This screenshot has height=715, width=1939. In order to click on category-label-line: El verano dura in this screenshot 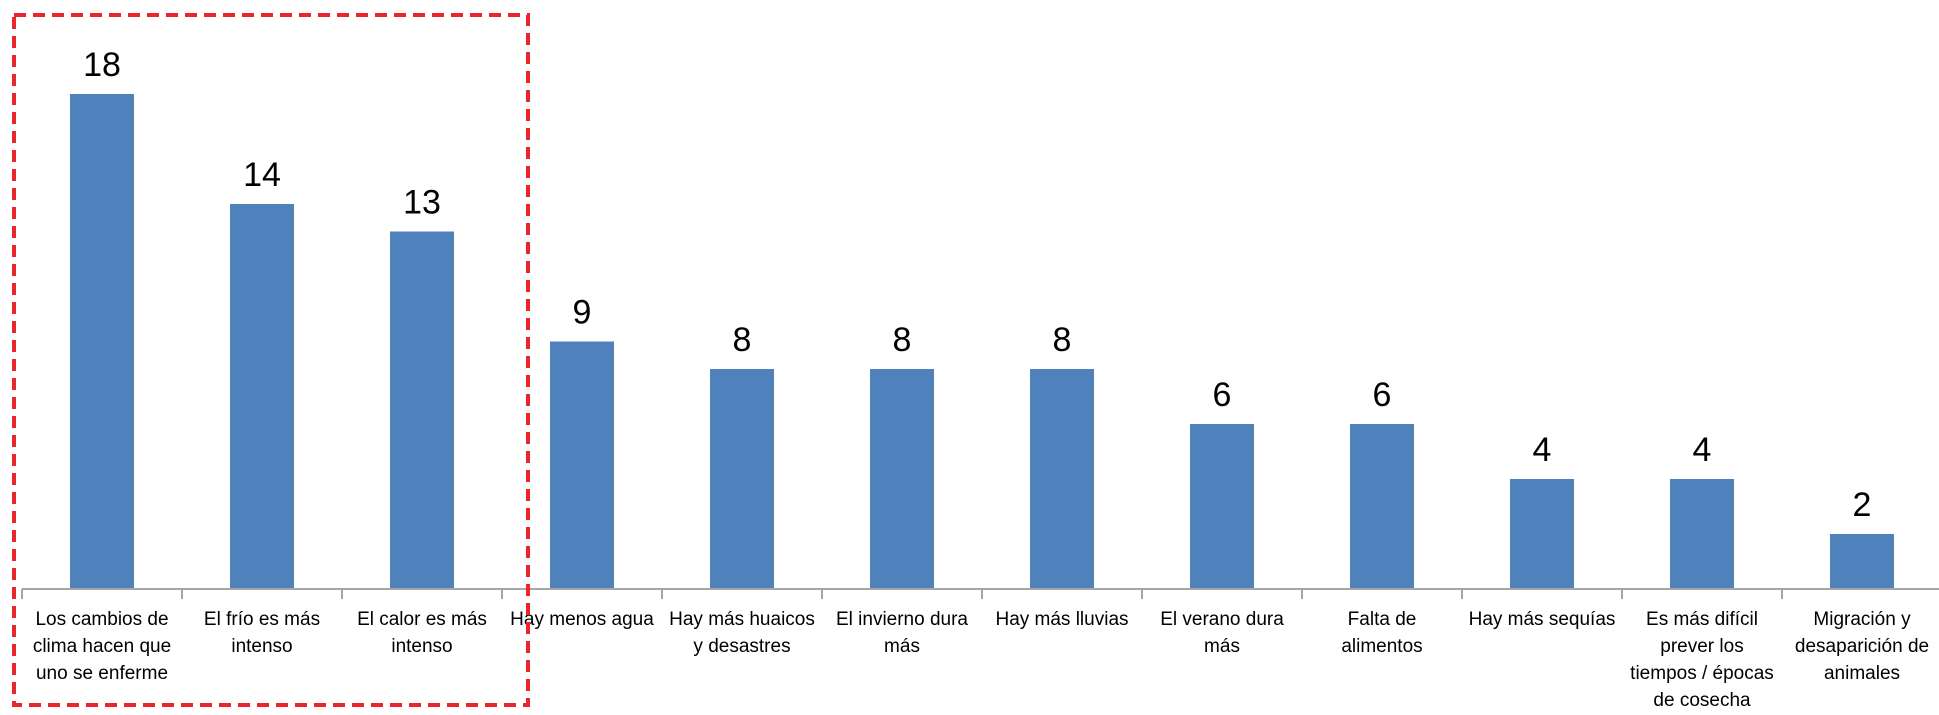, I will do `click(1222, 619)`.